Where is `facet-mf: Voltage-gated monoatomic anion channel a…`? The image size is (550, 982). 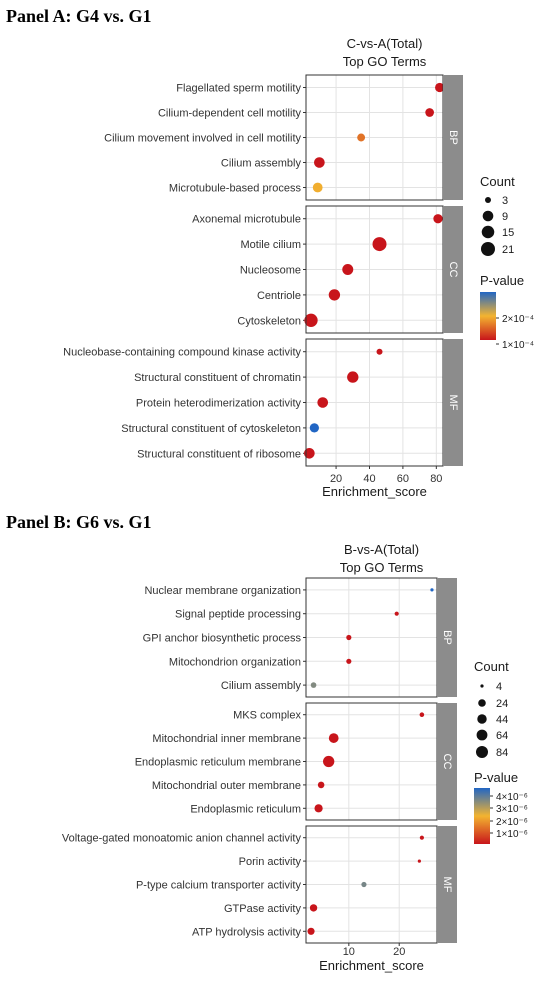
facet-mf: Voltage-gated monoatomic anion channel a… is located at coordinates (259, 884).